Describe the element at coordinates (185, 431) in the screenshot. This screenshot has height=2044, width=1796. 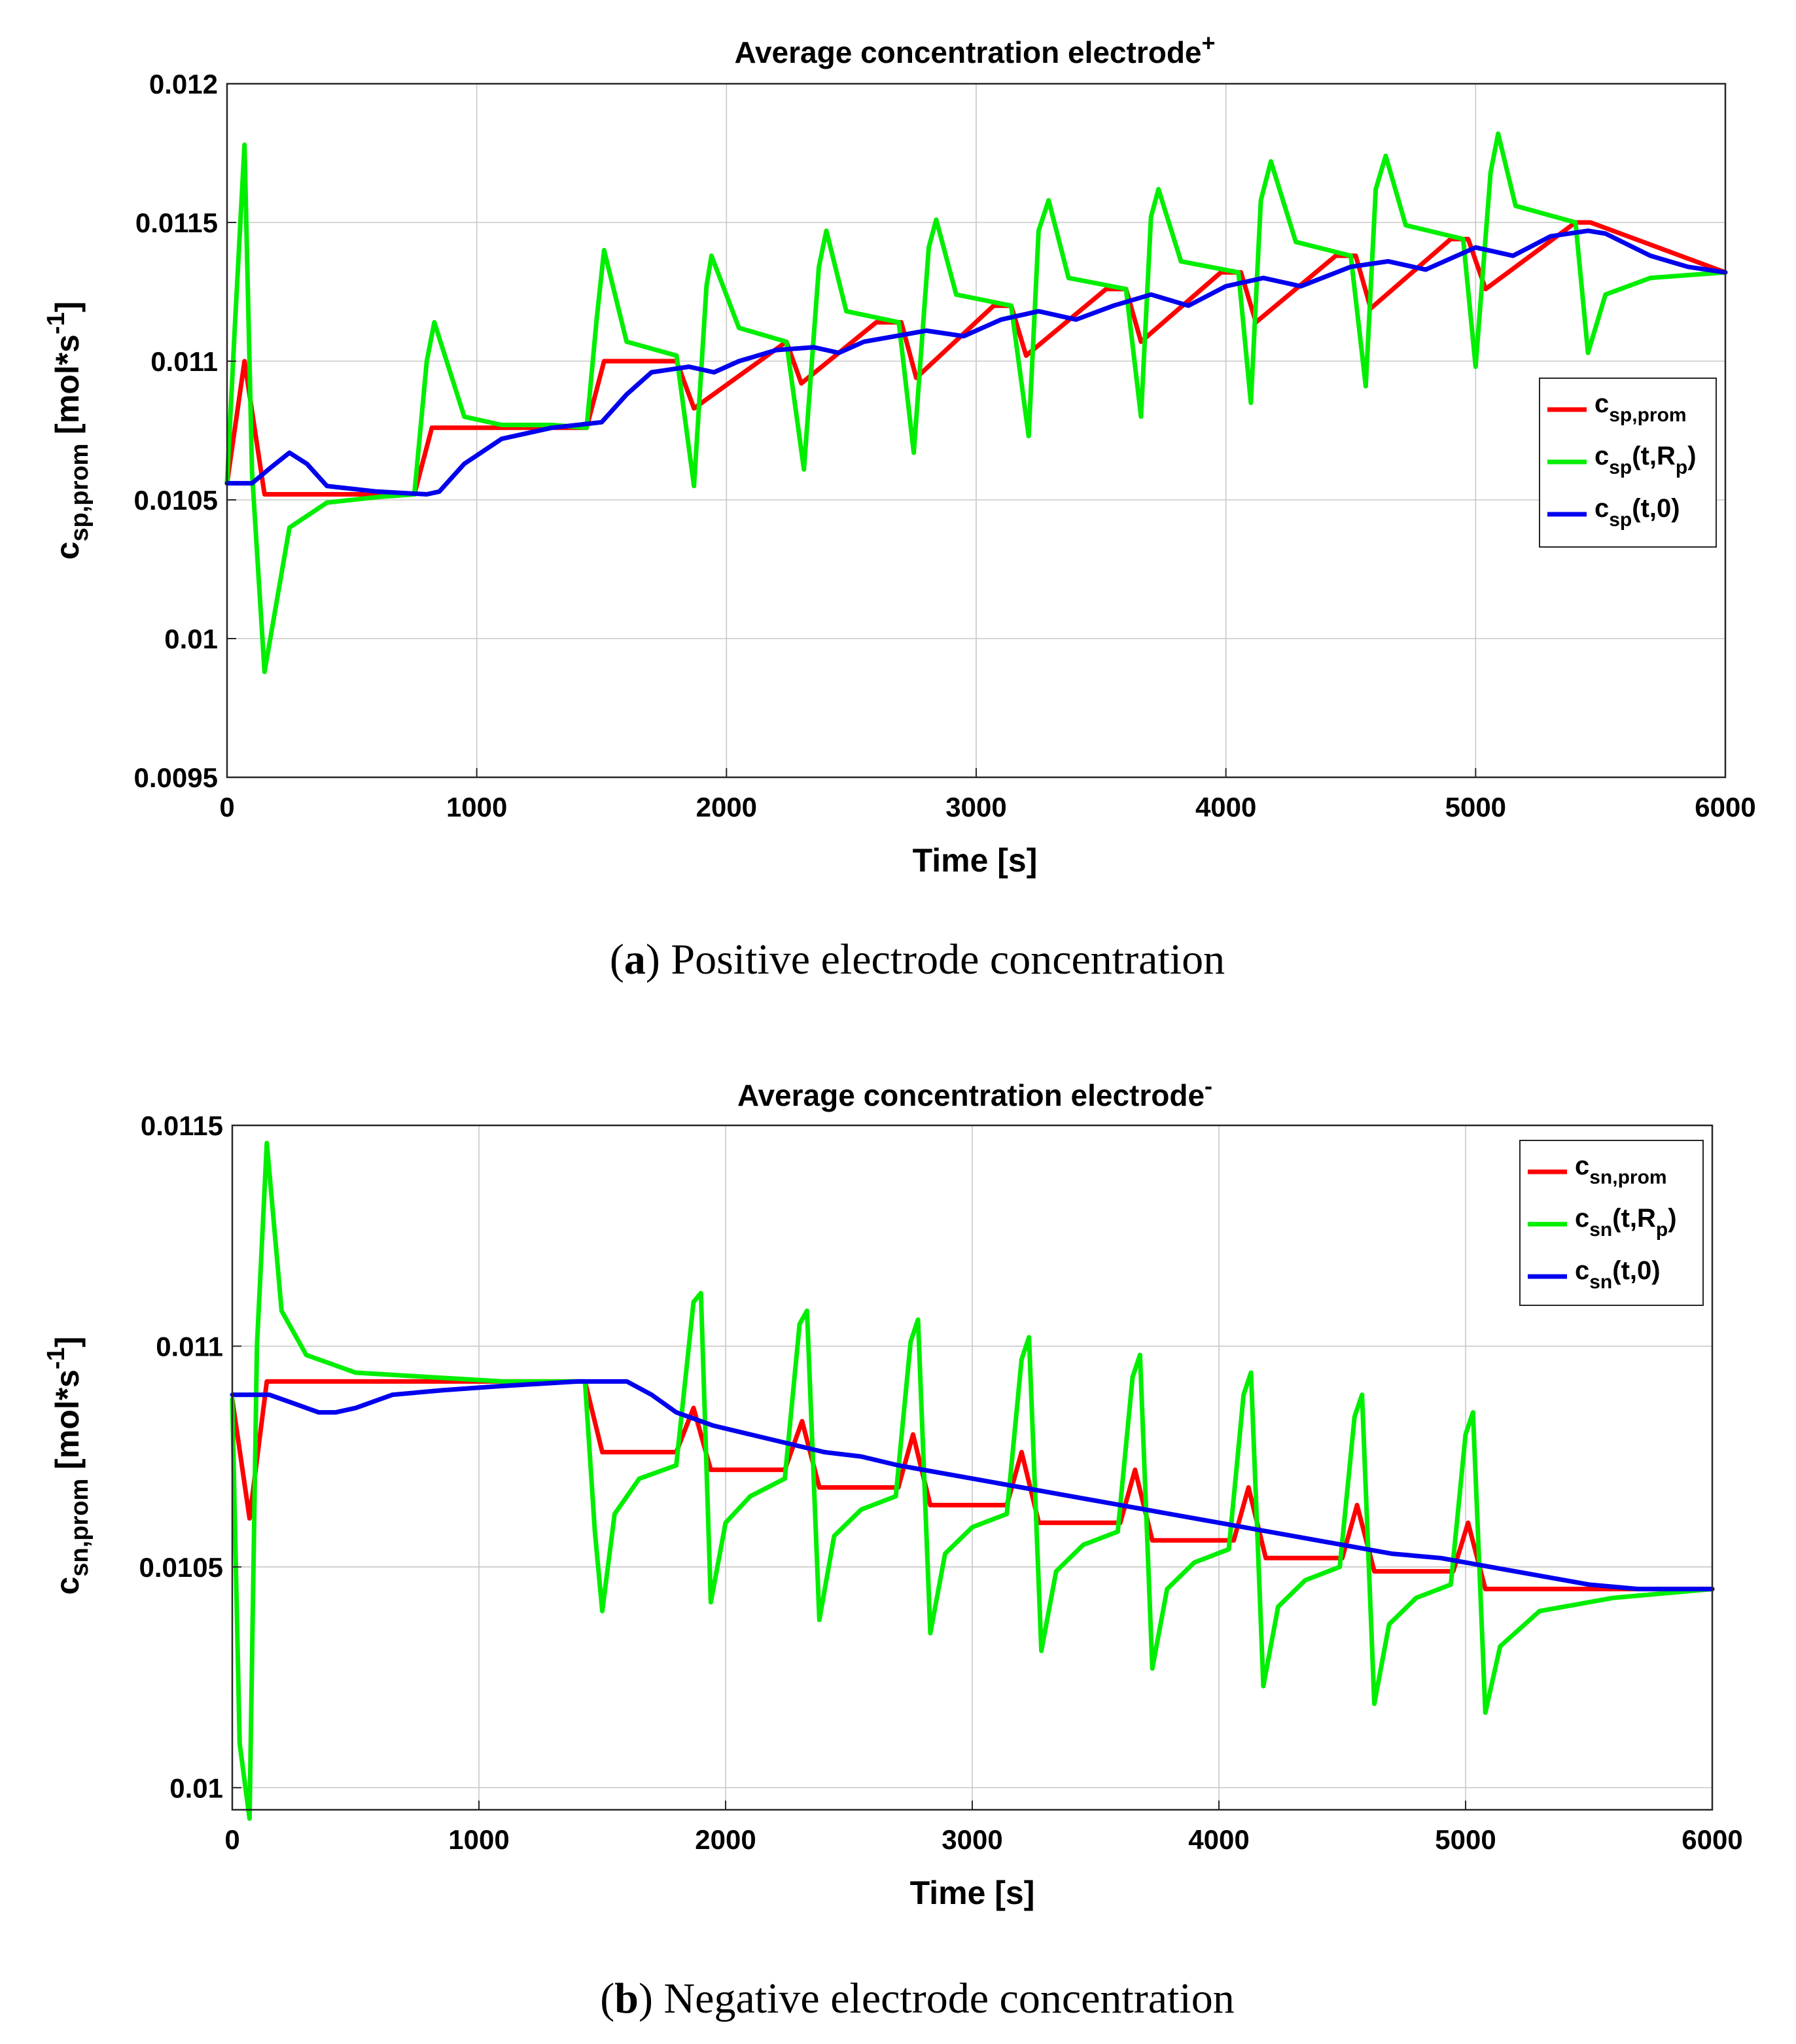
I see `y-tick-labels: 0.0095 0.01 0.0105 0.011 0.0115 0.012` at that location.